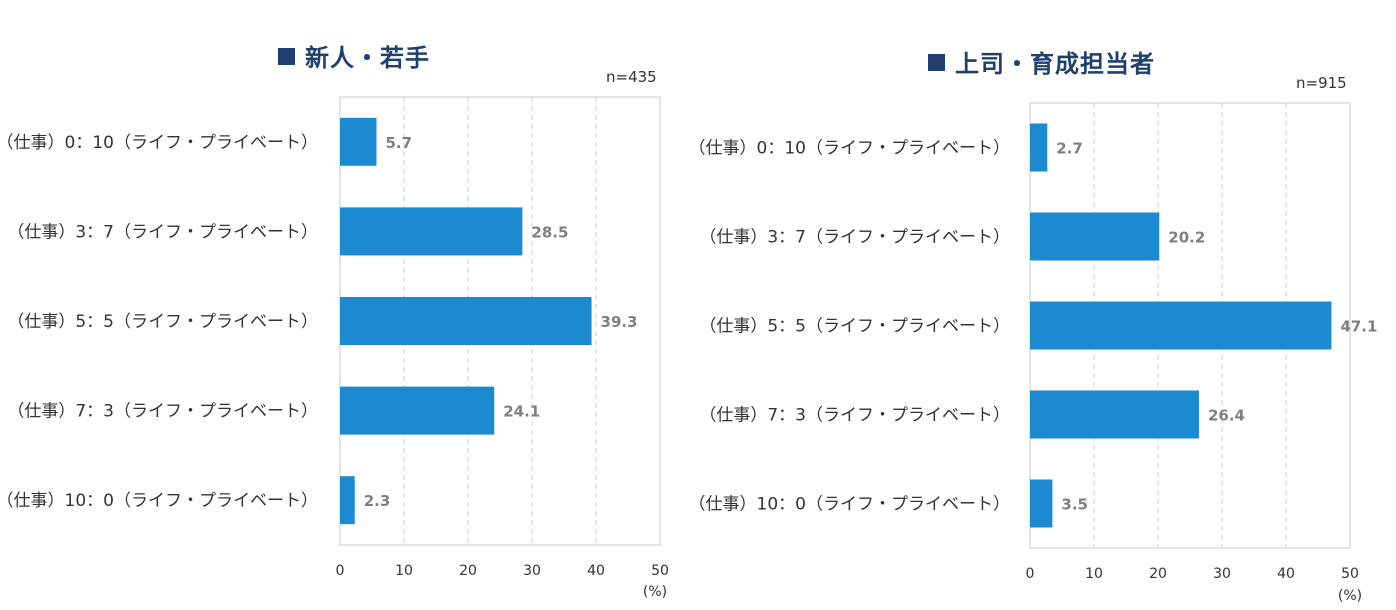  I want to click on chart-title-left: 新人・若手, so click(354, 55).